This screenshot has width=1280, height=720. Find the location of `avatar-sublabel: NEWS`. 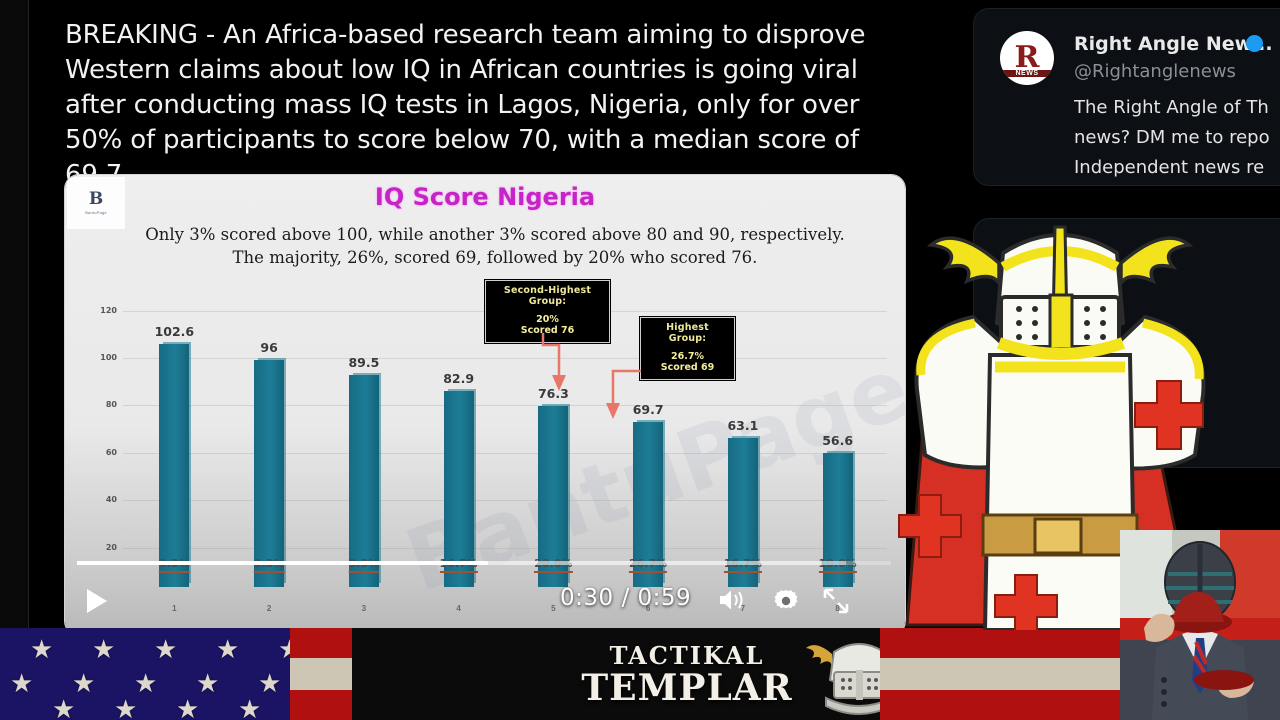

avatar-sublabel: NEWS is located at coordinates (1027, 73).